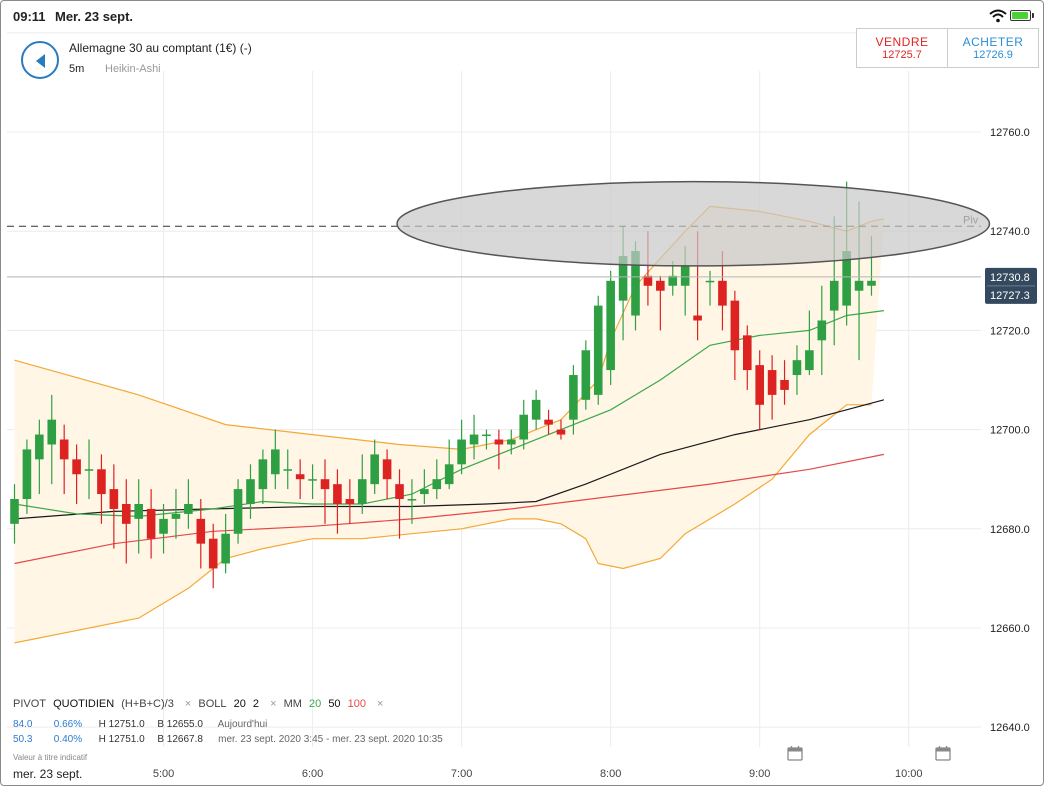 Image resolution: width=1044 pixels, height=786 pixels. I want to click on boll-close-icon: ×, so click(273, 704).